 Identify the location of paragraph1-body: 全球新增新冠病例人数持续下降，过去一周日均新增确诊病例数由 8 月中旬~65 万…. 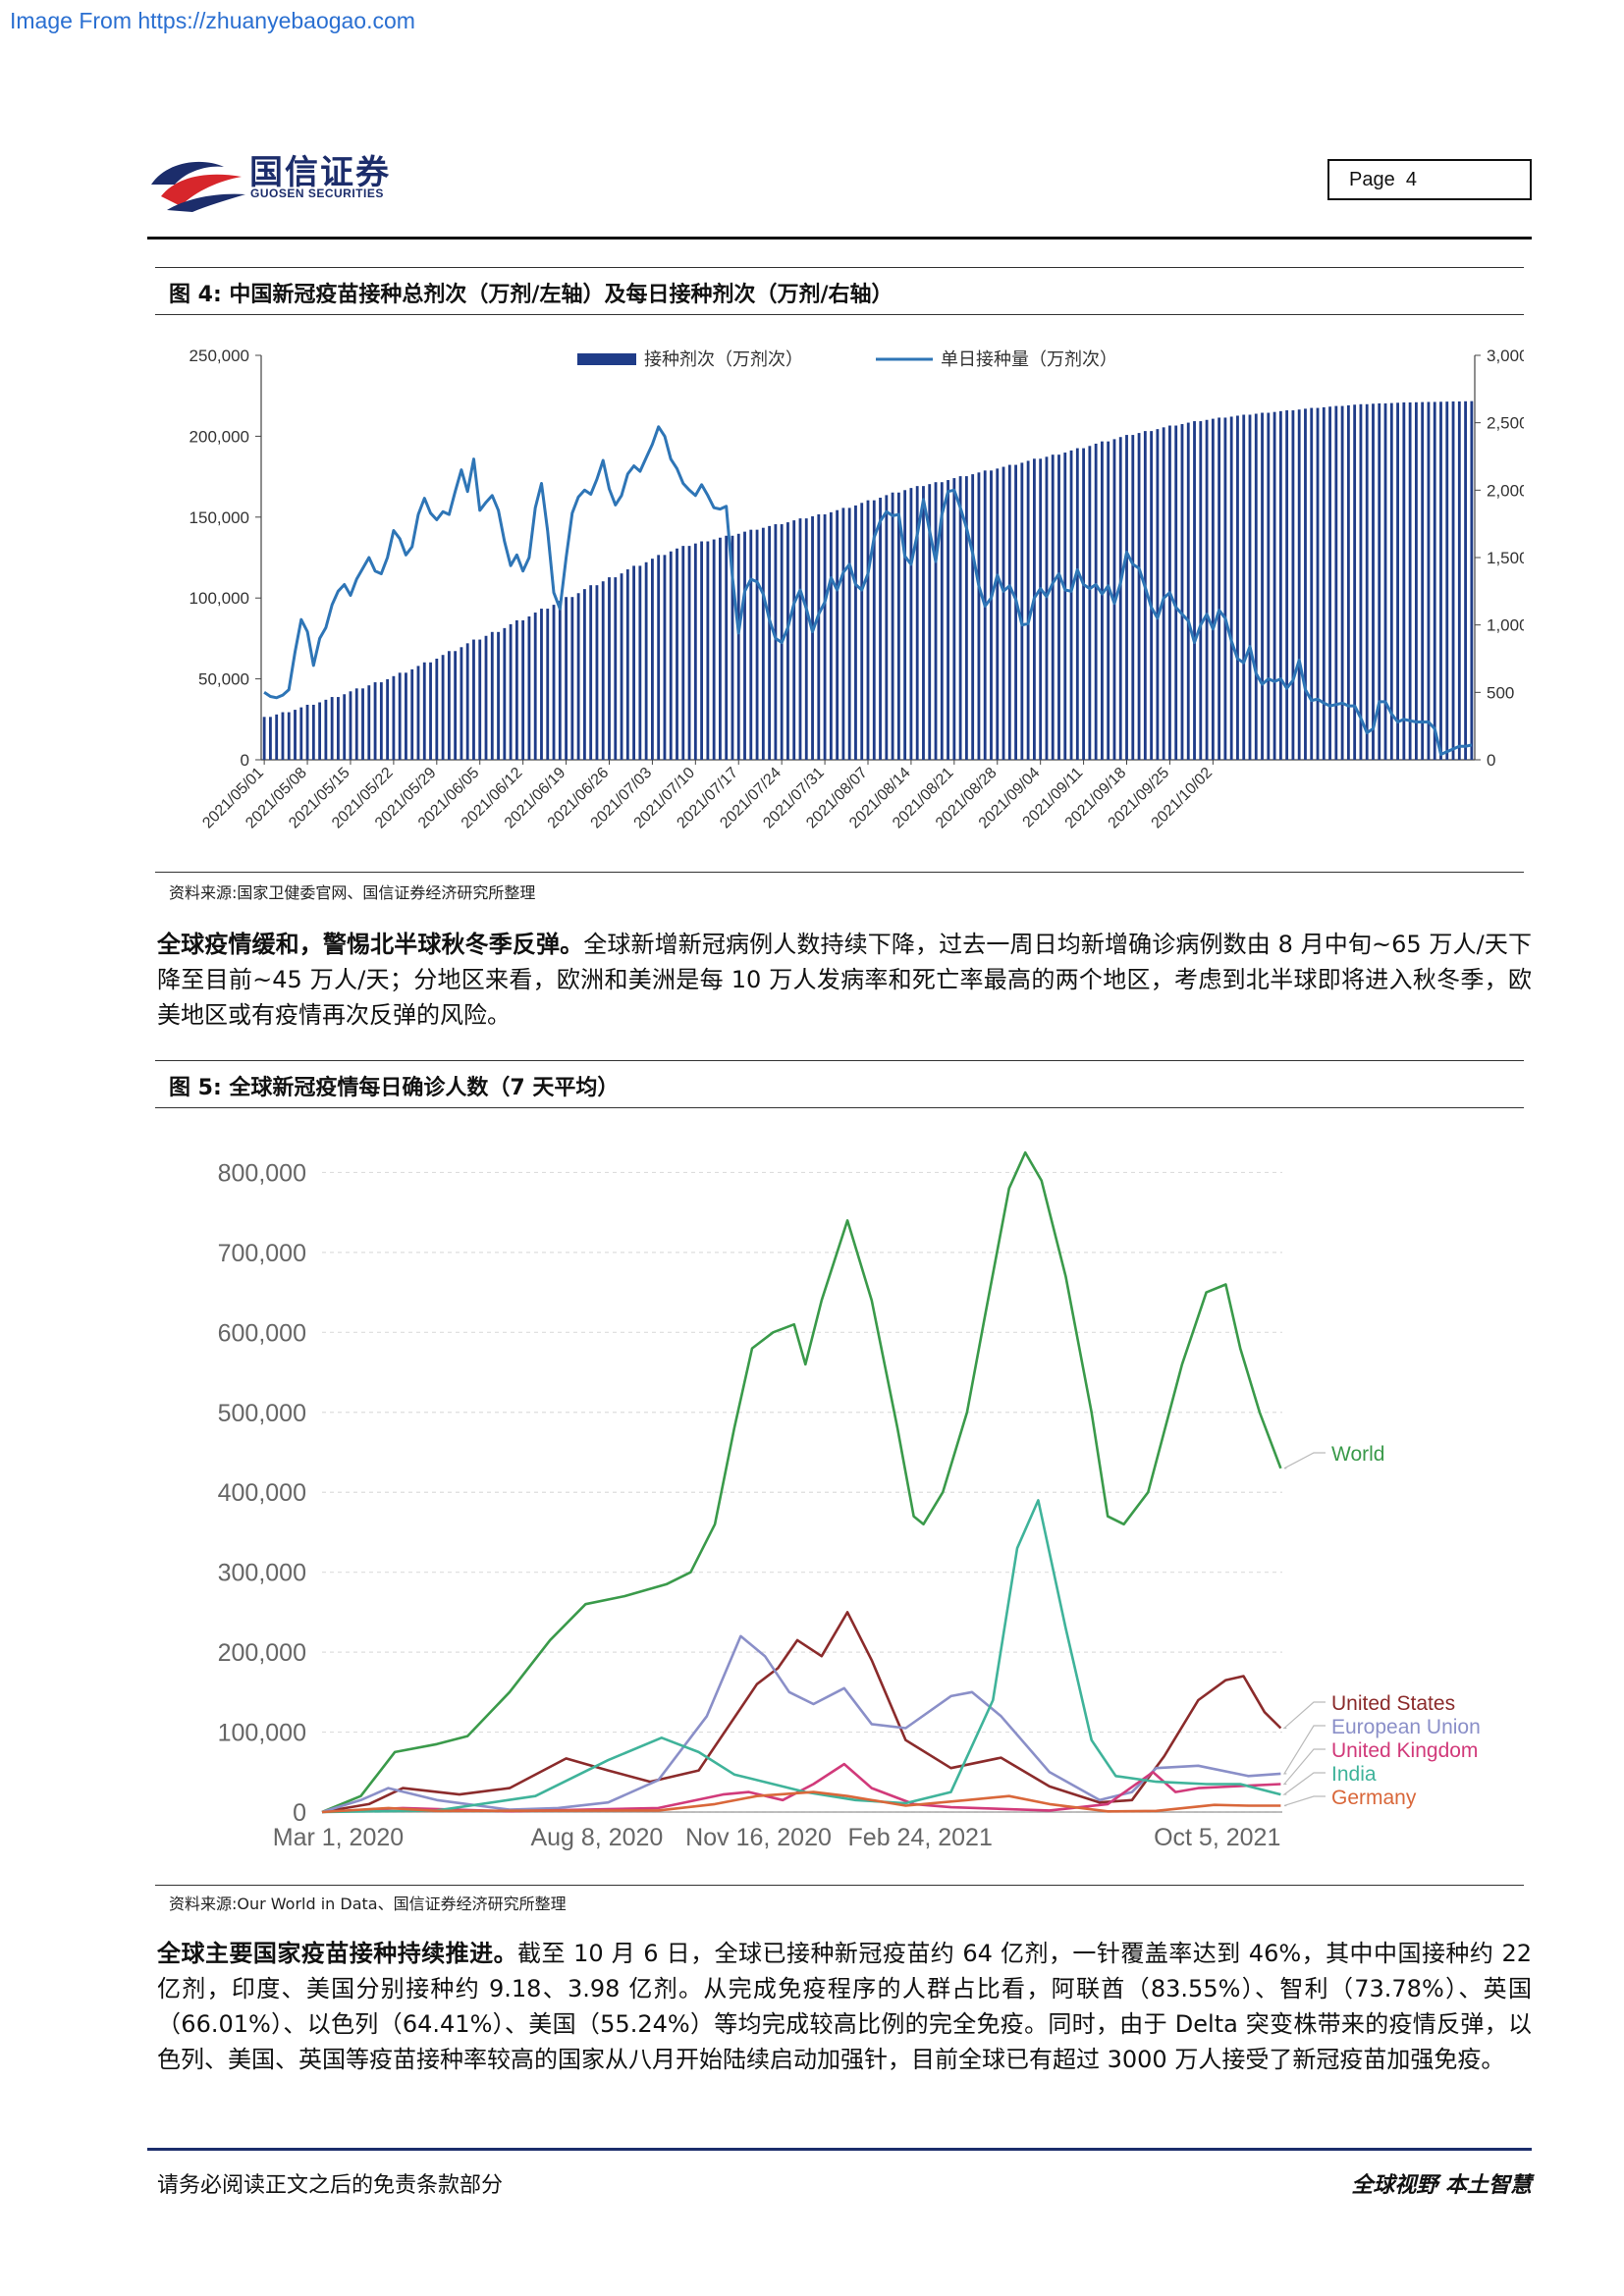
(845, 980).